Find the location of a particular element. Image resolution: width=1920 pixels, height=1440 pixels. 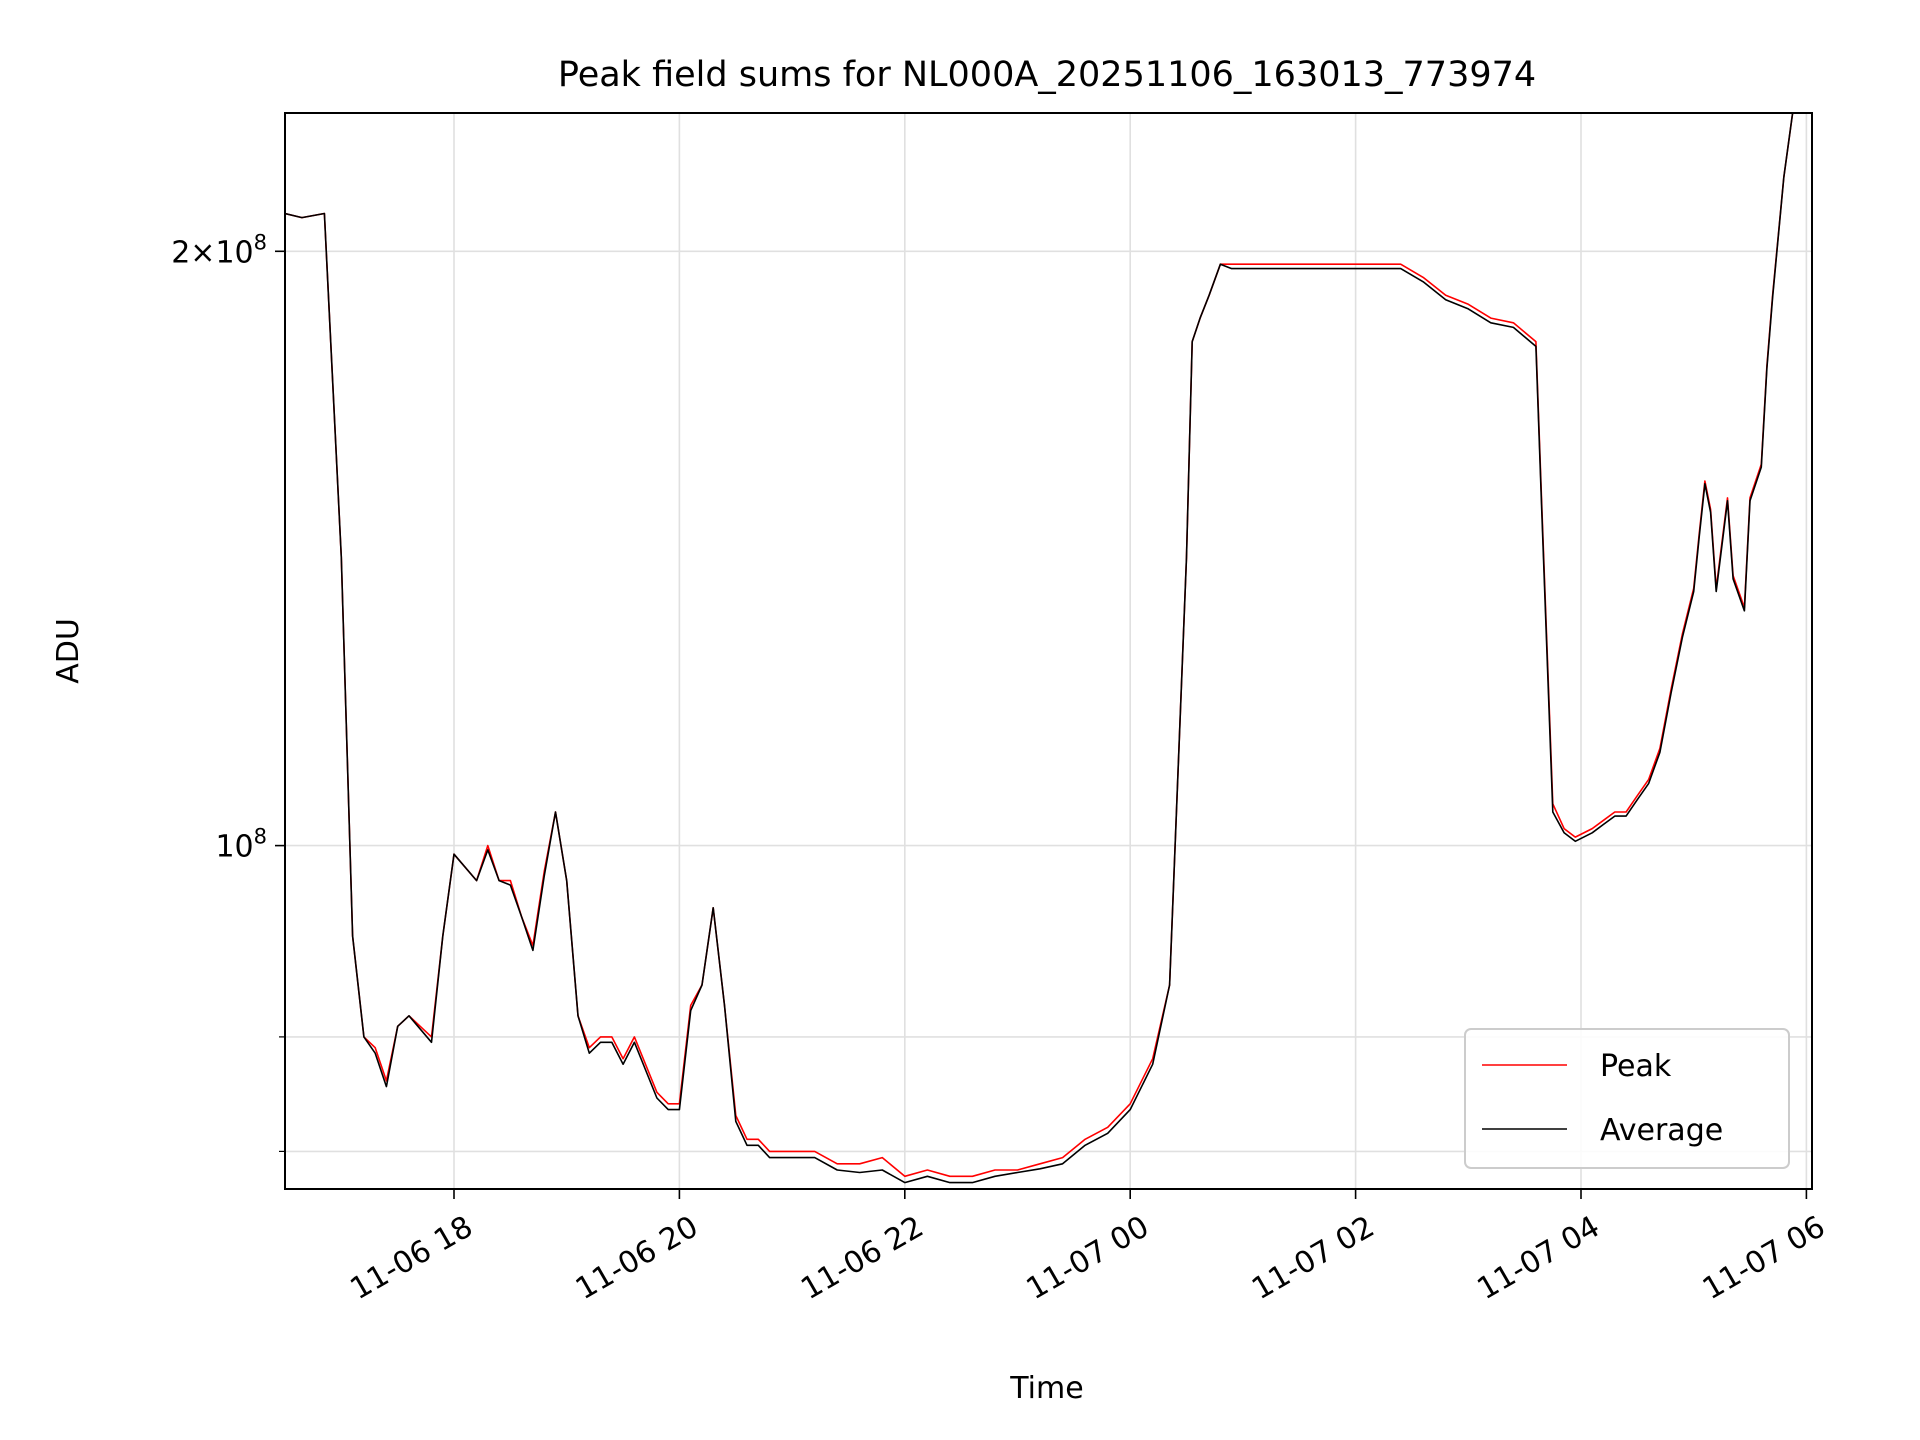

y-tick-label: 2×108 is located at coordinates (219, 250).